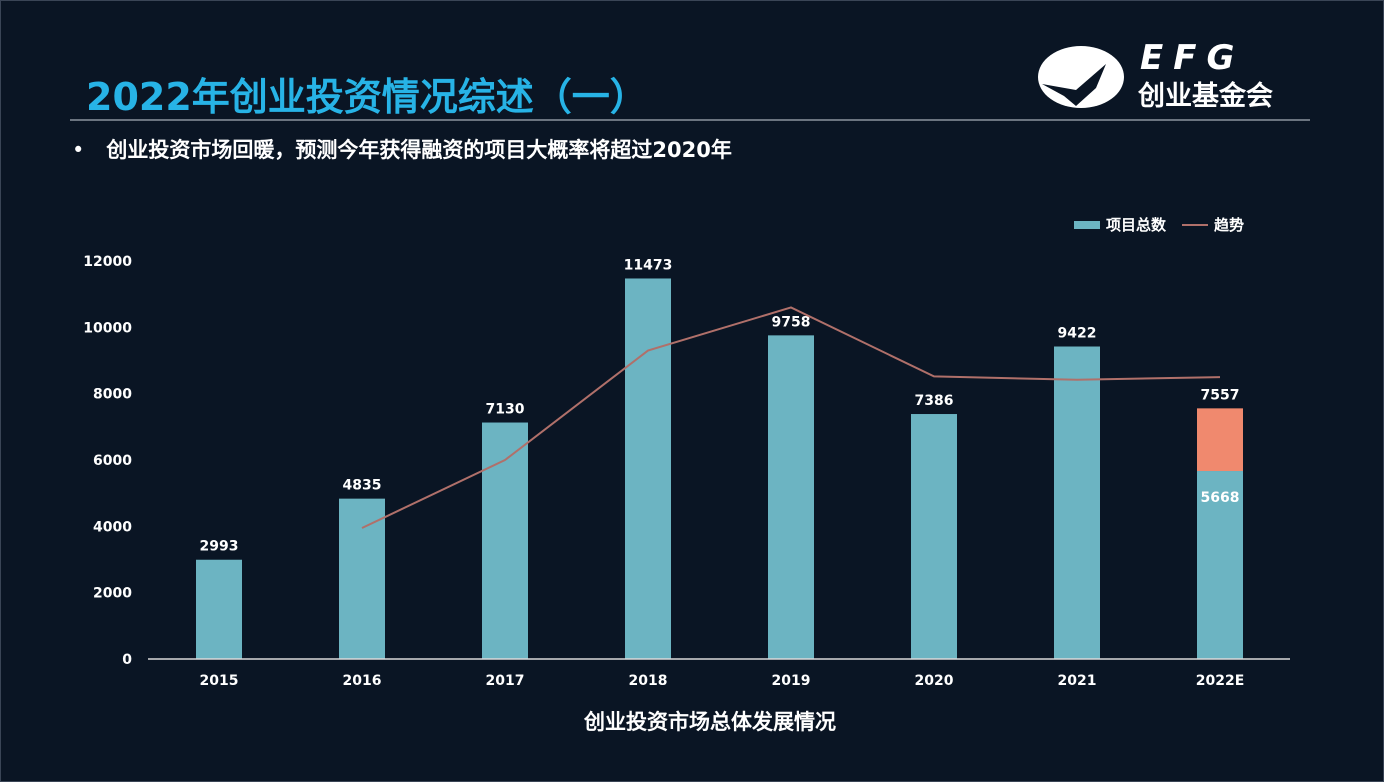 The width and height of the screenshot is (1384, 782). What do you see at coordinates (1220, 395) in the screenshot?
I see `data-label-total: 7557` at bounding box center [1220, 395].